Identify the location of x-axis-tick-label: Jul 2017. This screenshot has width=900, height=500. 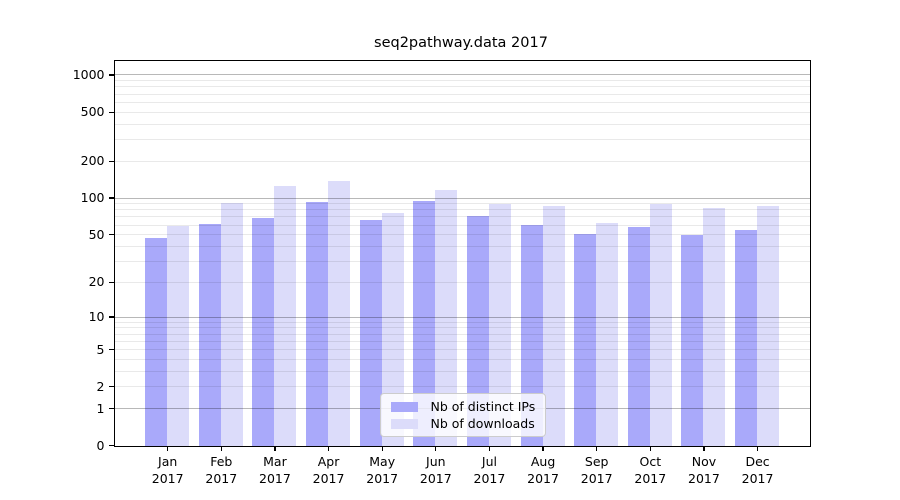
(489, 470).